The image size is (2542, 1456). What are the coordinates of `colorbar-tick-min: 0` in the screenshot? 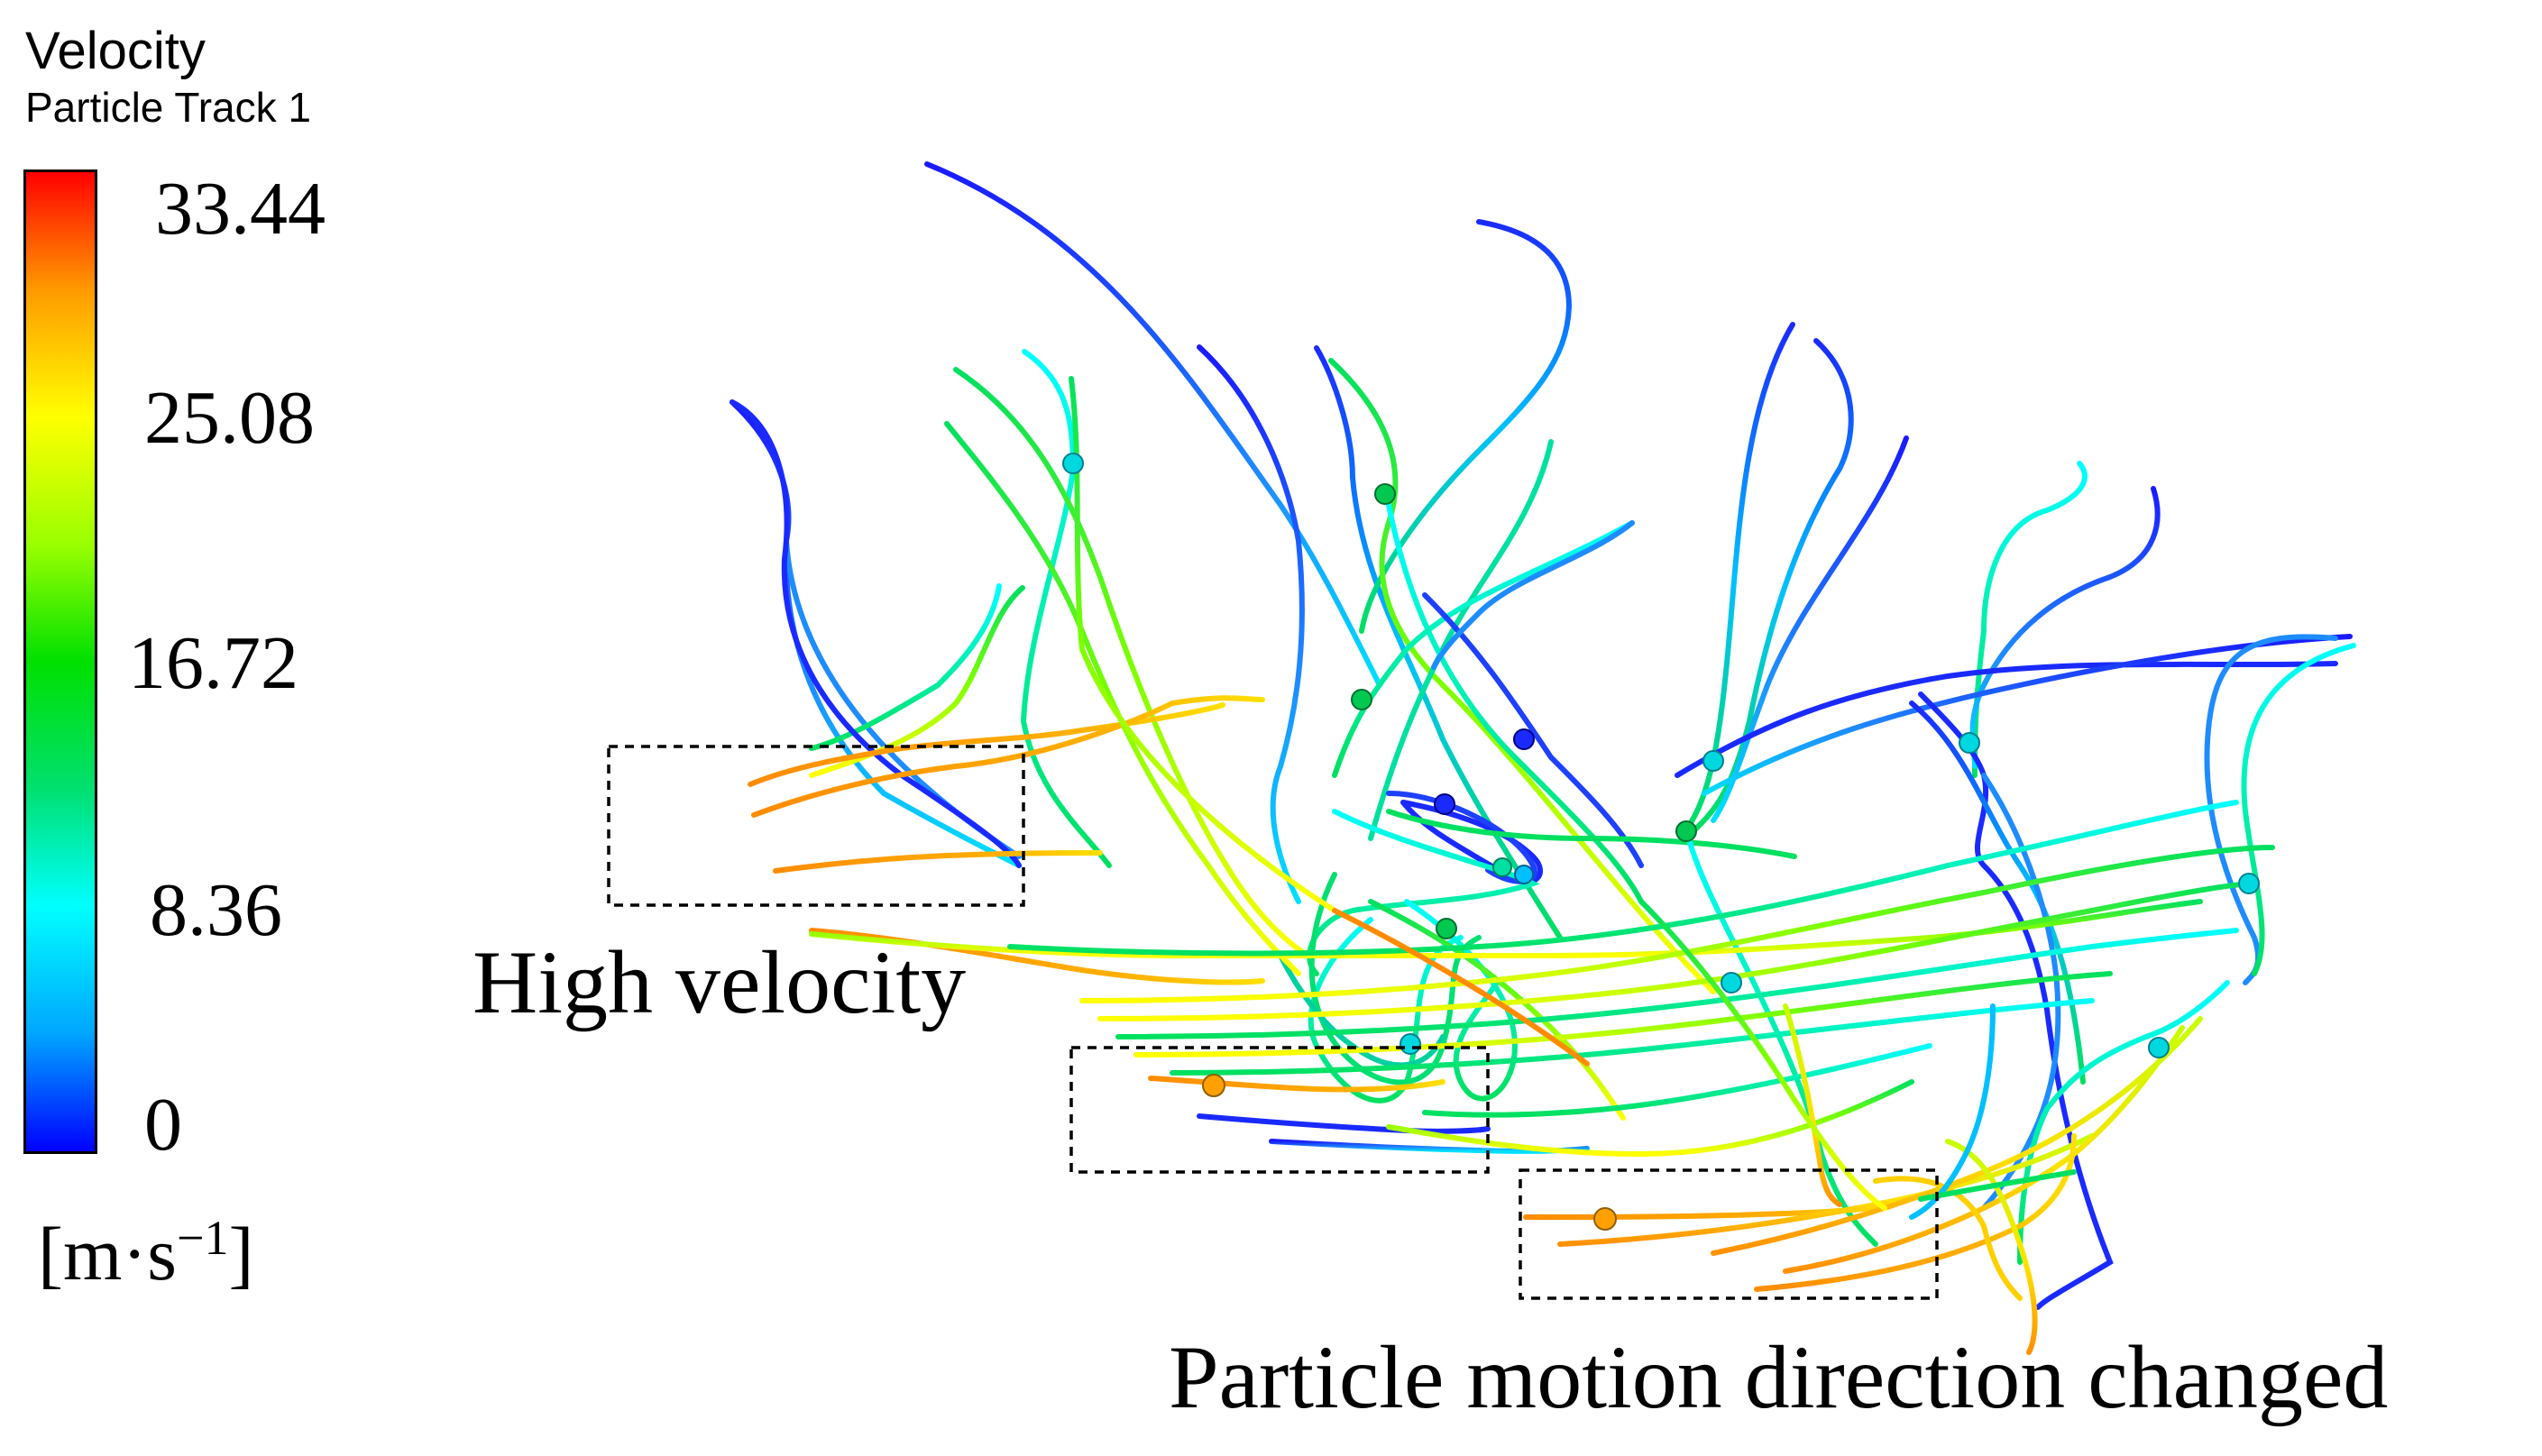 It's located at (163, 1125).